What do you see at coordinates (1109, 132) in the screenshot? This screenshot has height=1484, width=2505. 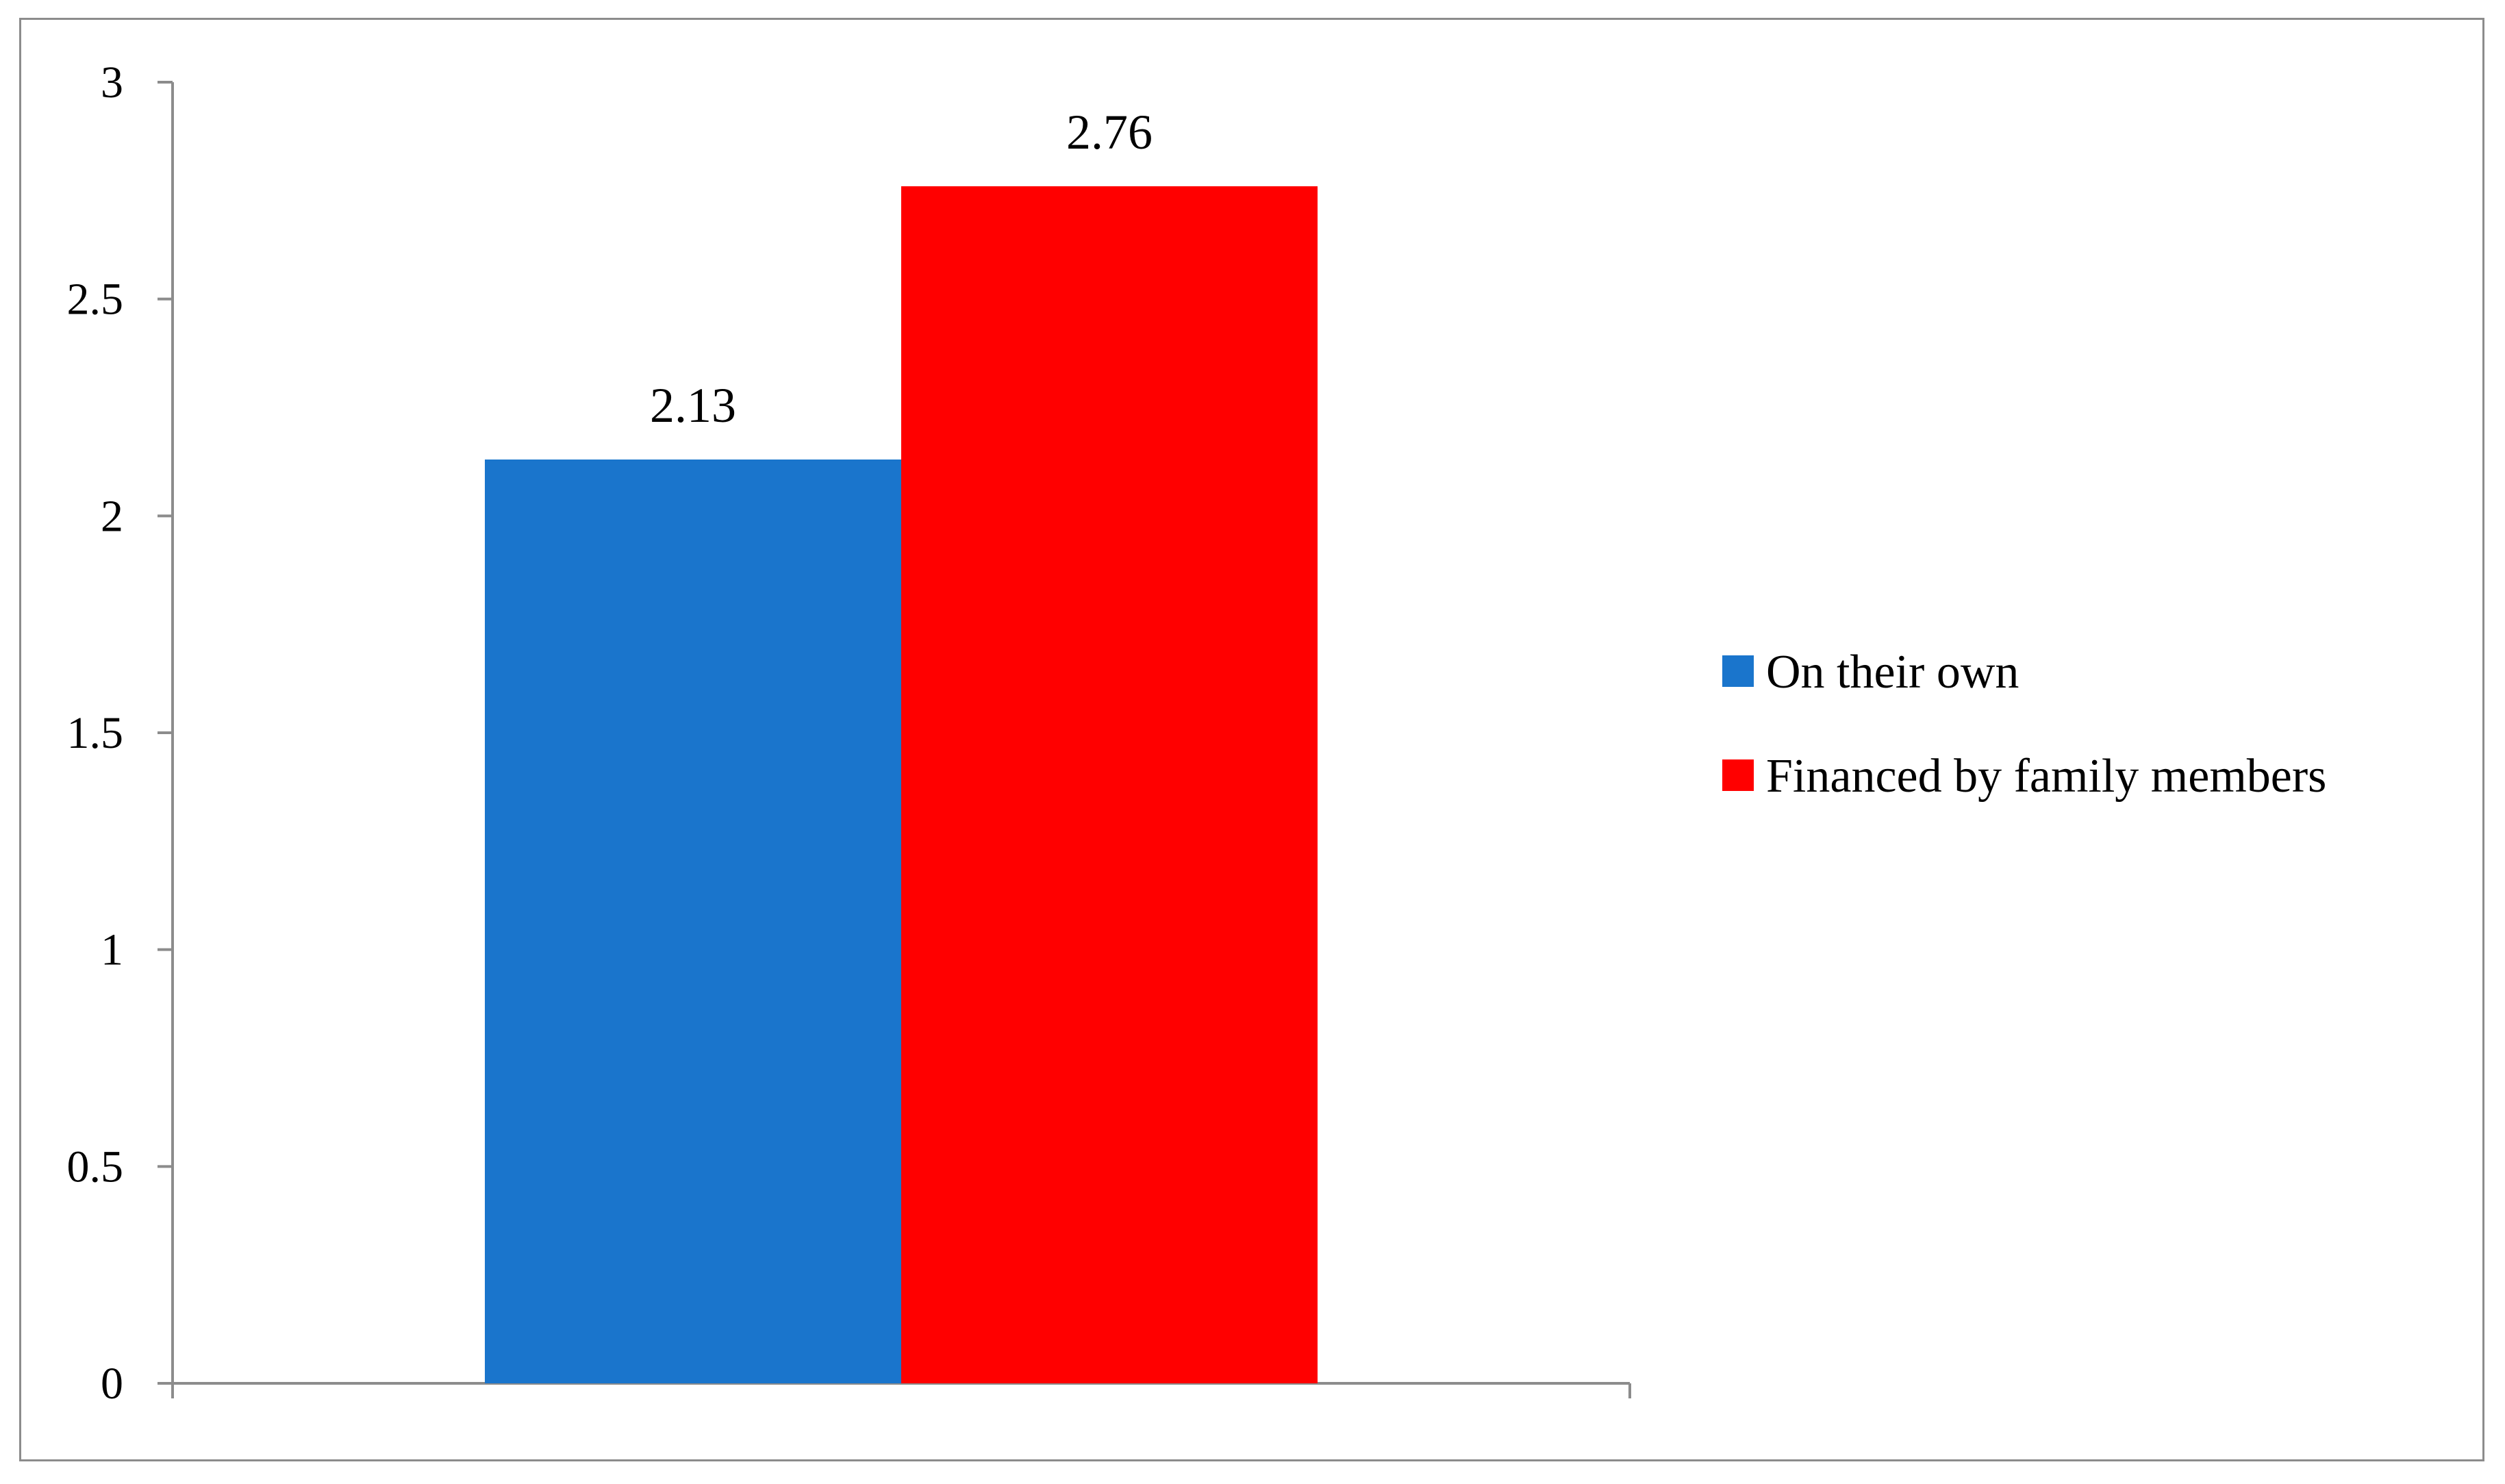 I see `data-label: 2.76` at bounding box center [1109, 132].